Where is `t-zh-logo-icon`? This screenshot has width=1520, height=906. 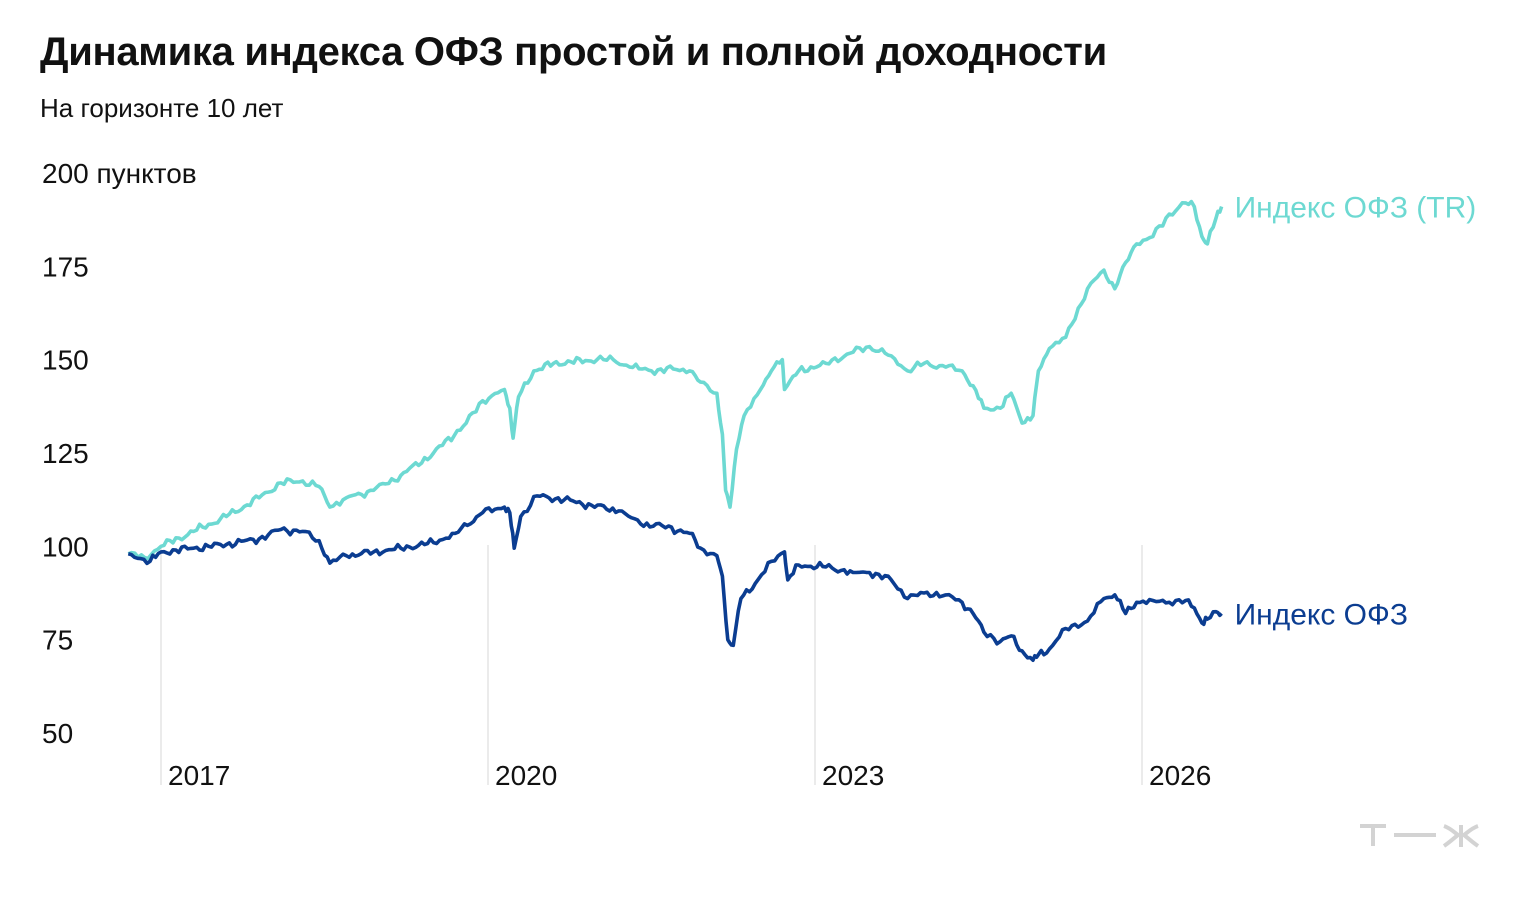 t-zh-logo-icon is located at coordinates (1420, 836).